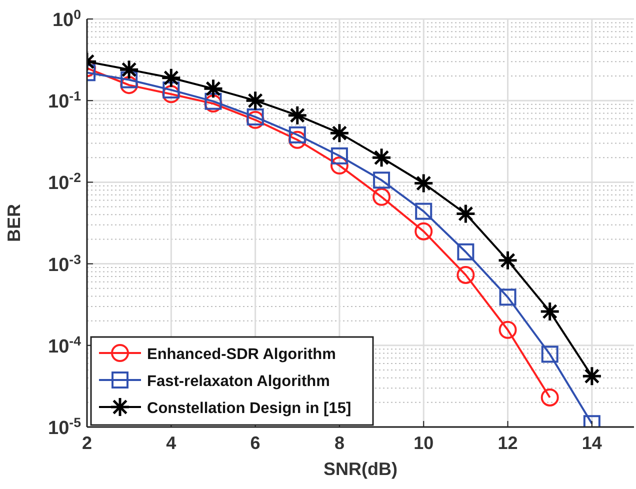 The height and width of the screenshot is (489, 636). What do you see at coordinates (171, 443) in the screenshot?
I see `x-tick-label: 4` at bounding box center [171, 443].